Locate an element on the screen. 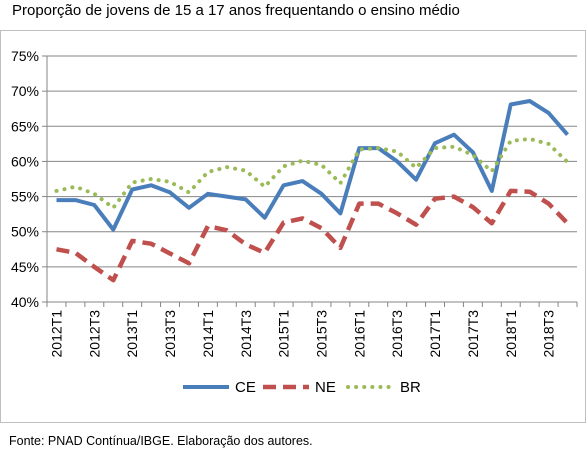 Image resolution: width=586 pixels, height=454 pixels. y-tick-label: 40% is located at coordinates (25, 302).